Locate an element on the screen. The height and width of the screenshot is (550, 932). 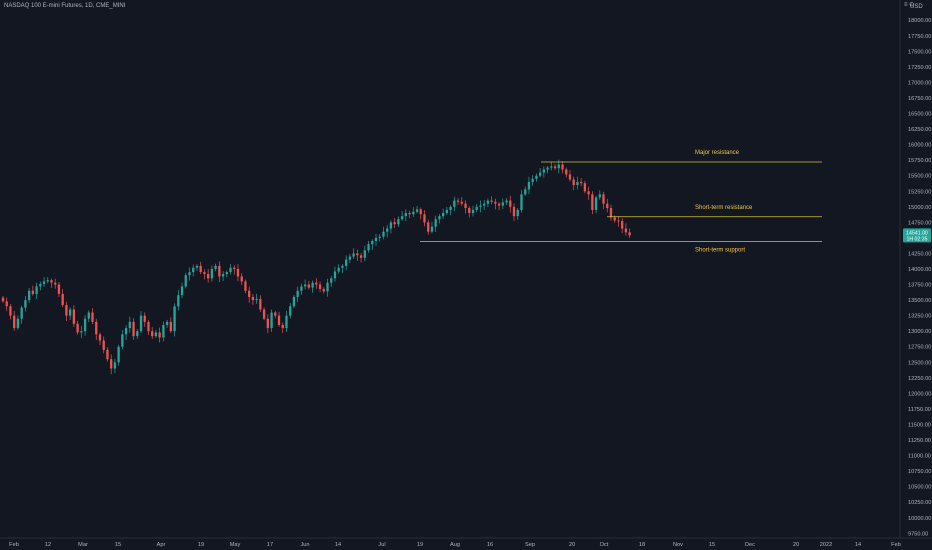
x-tick-label: 14 is located at coordinates (858, 545).